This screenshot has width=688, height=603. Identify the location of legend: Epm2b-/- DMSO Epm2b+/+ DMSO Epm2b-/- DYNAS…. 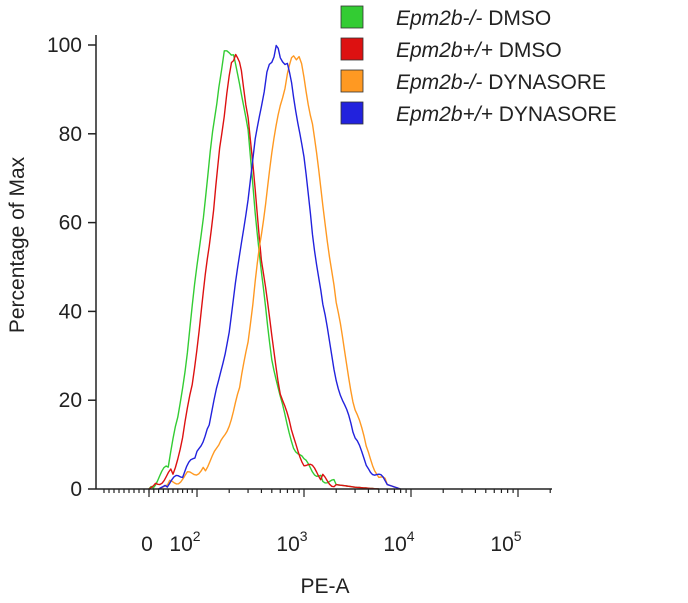
(478, 65).